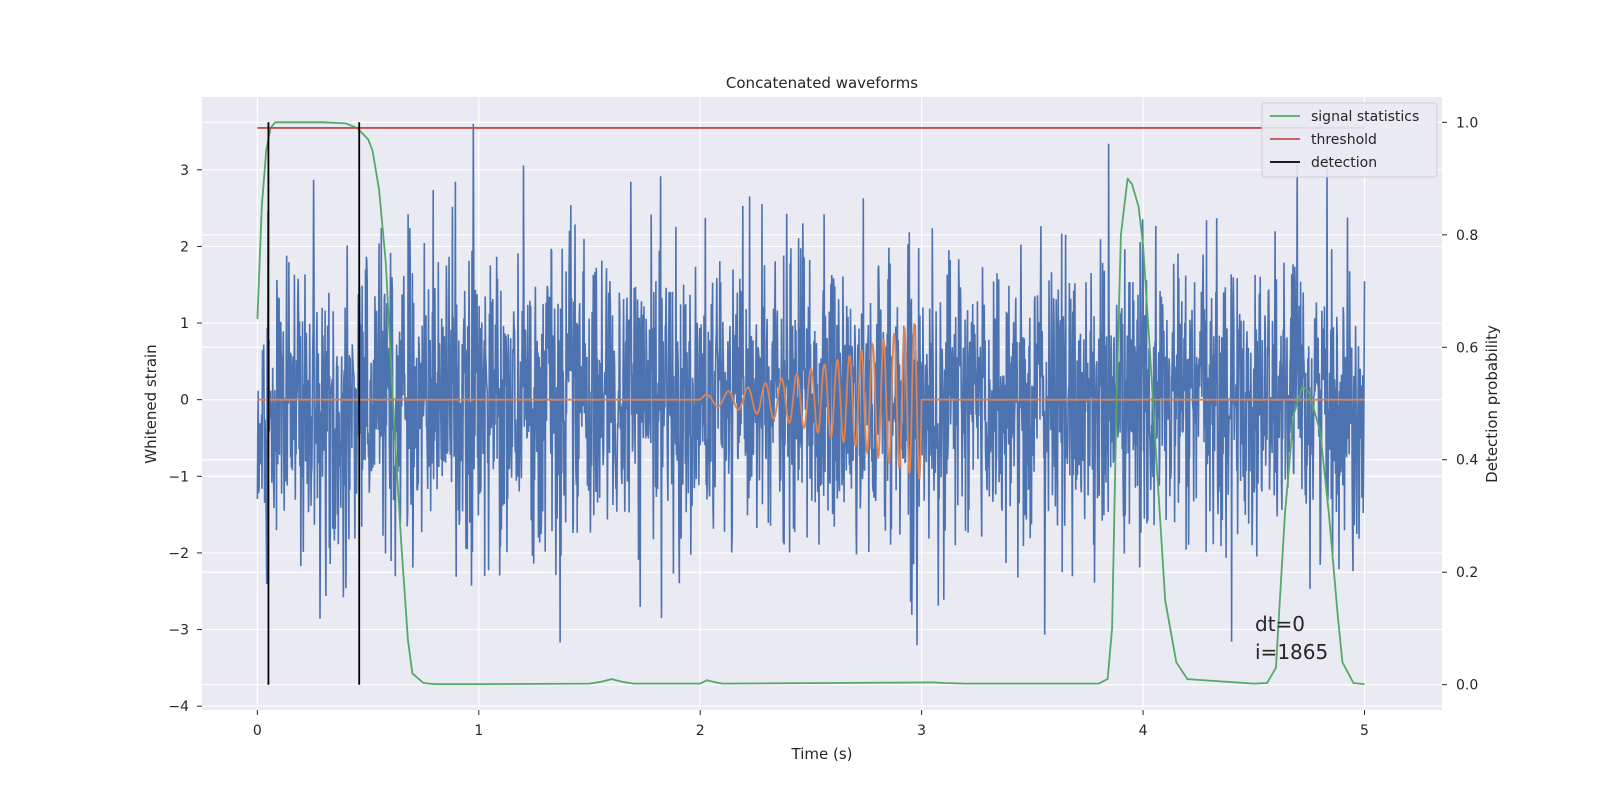  Describe the element at coordinates (1365, 117) in the screenshot. I see `legend-label-signal-statistics: signal statistics` at that location.